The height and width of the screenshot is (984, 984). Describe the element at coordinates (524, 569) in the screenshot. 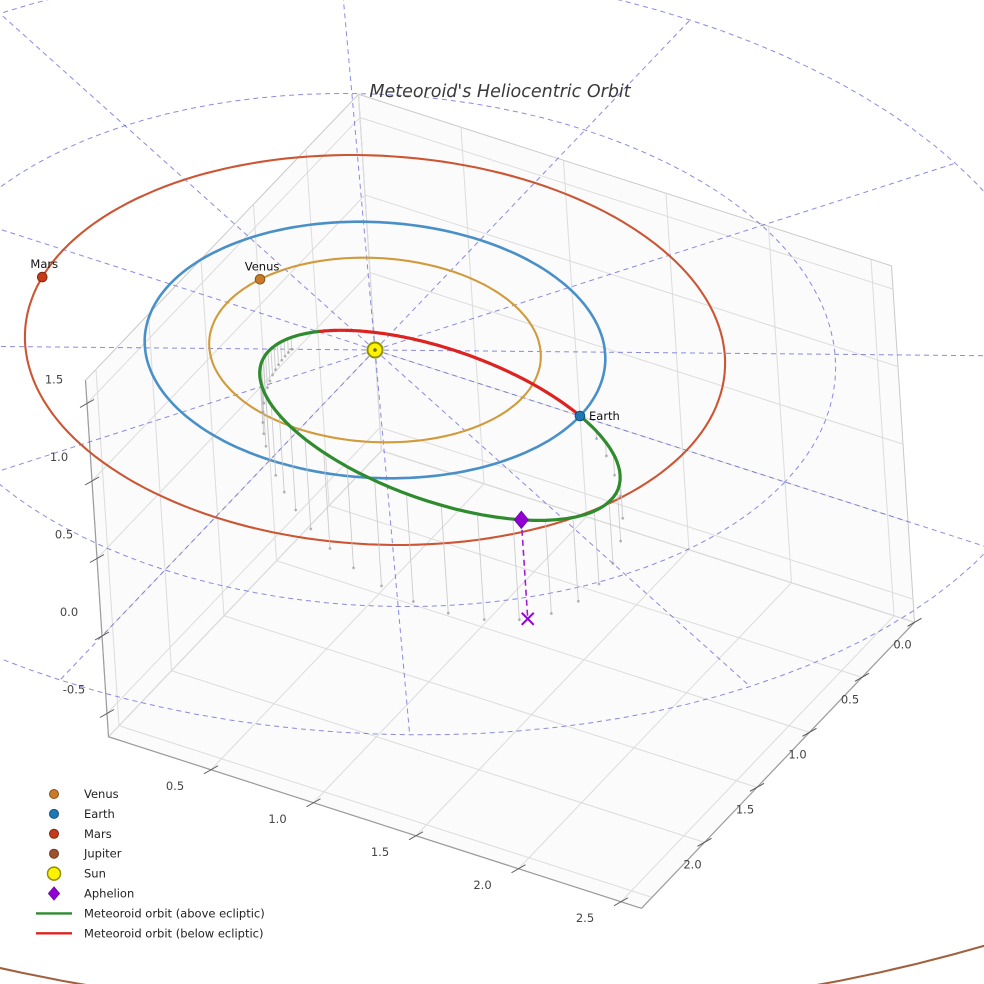

I see `aphelion-drop-line` at that location.